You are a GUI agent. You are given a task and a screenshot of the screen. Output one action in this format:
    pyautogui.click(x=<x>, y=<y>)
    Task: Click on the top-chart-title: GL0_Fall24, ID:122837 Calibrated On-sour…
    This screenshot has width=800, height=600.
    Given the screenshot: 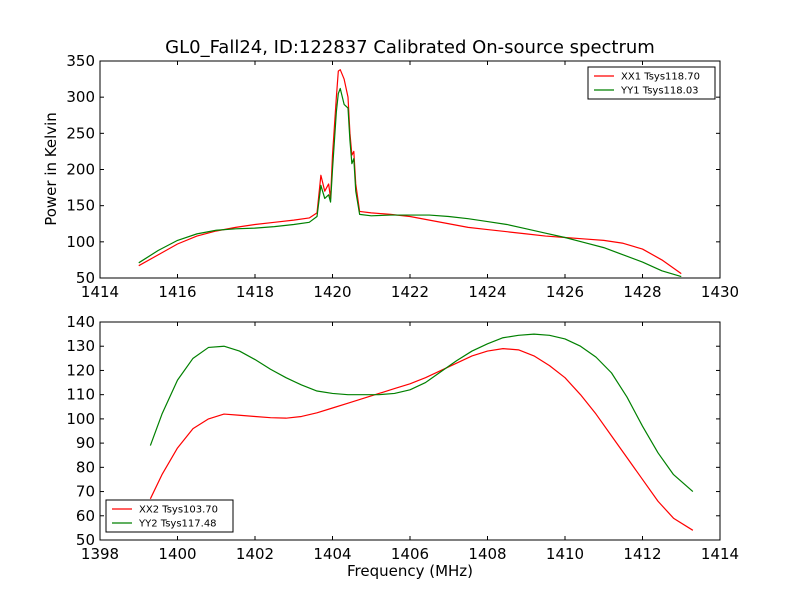 What is the action you would take?
    pyautogui.click(x=410, y=47)
    